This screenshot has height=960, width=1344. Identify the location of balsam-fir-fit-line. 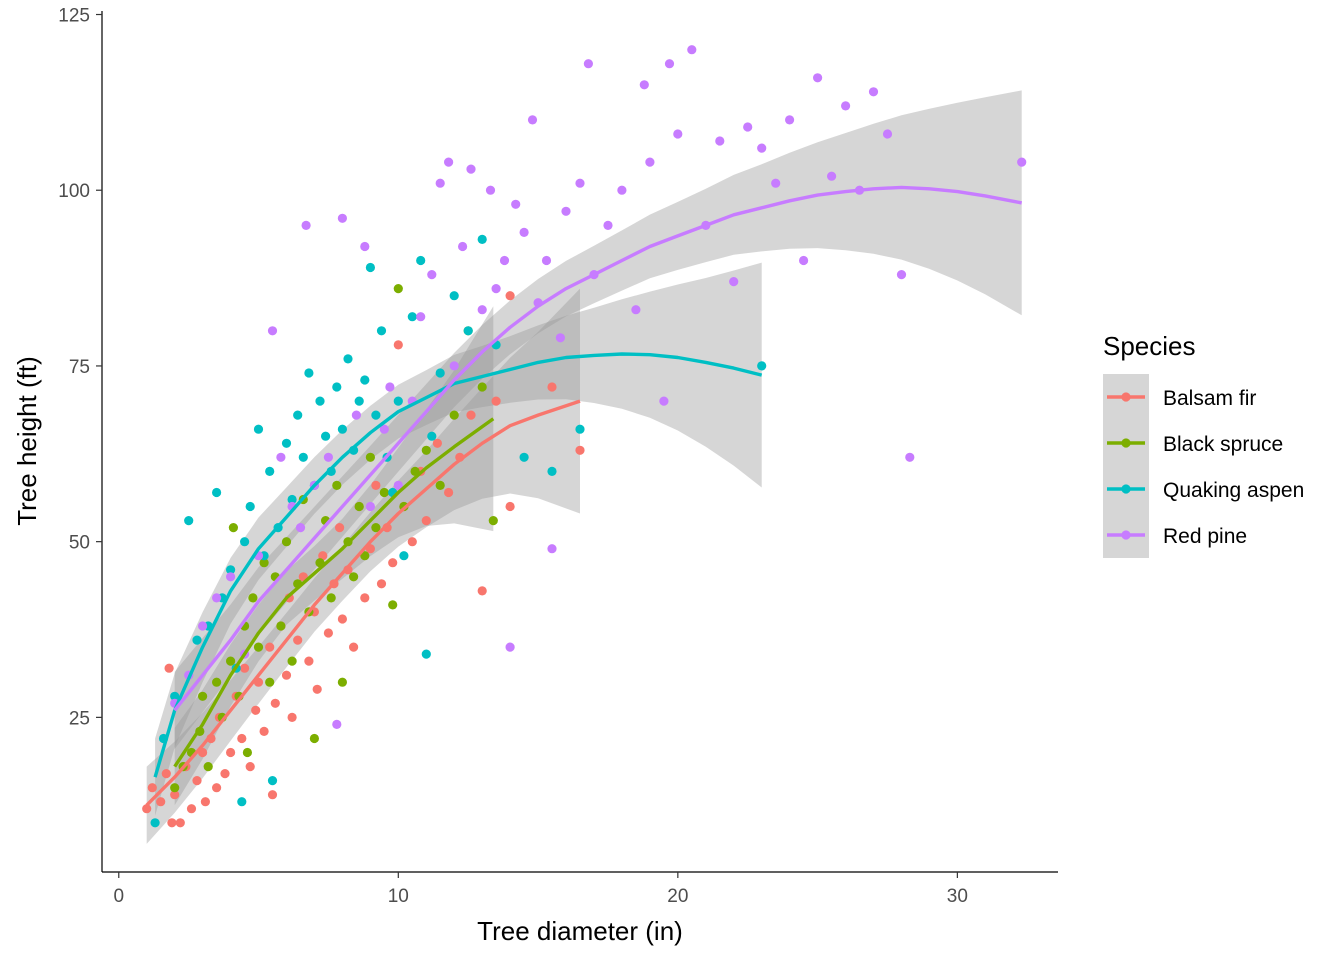
(363, 603).